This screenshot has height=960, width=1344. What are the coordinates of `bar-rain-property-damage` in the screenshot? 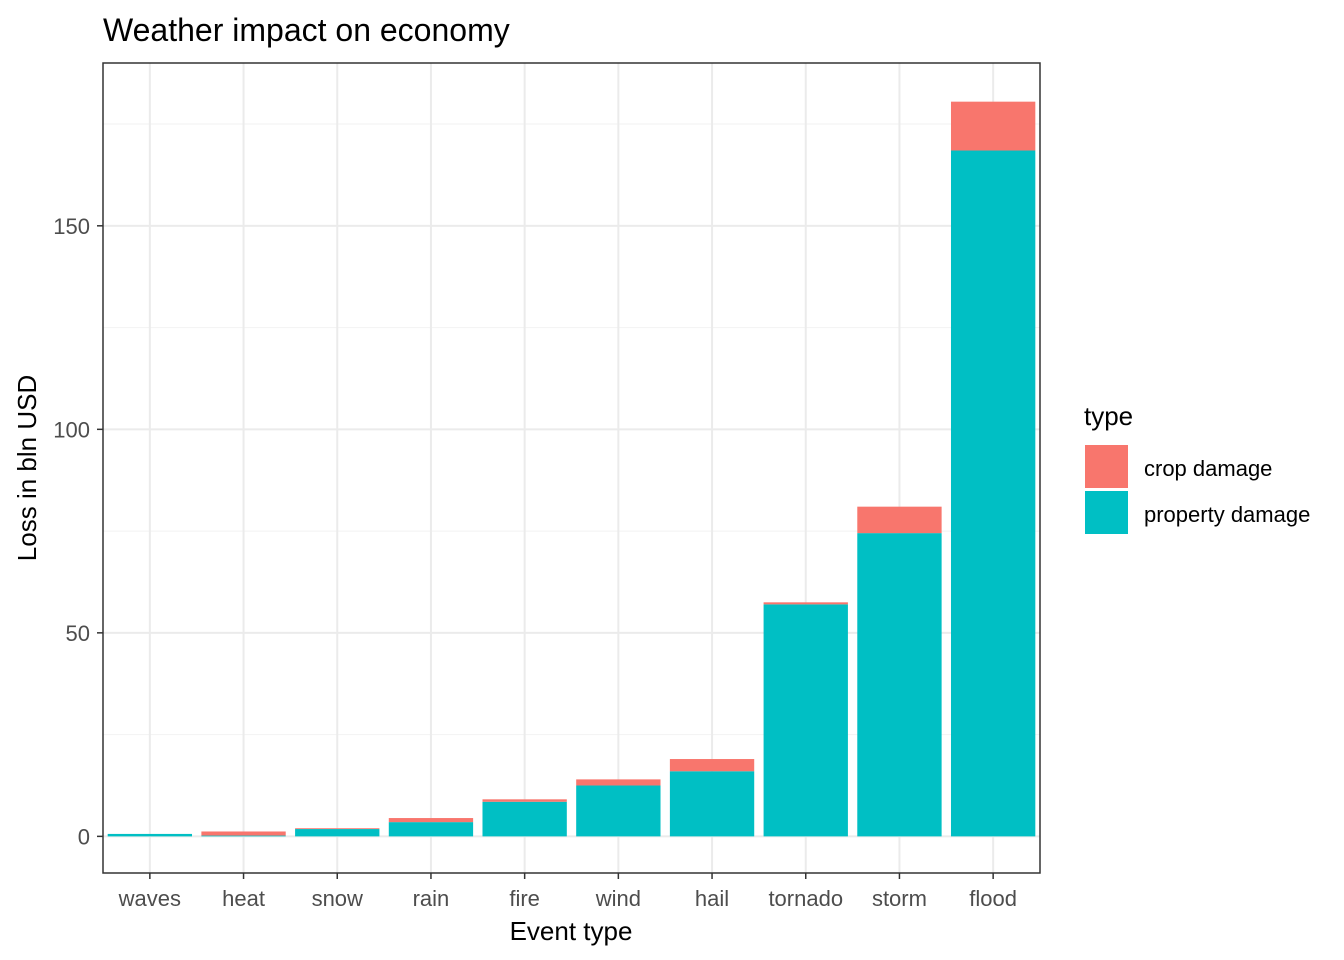 It's located at (431, 829).